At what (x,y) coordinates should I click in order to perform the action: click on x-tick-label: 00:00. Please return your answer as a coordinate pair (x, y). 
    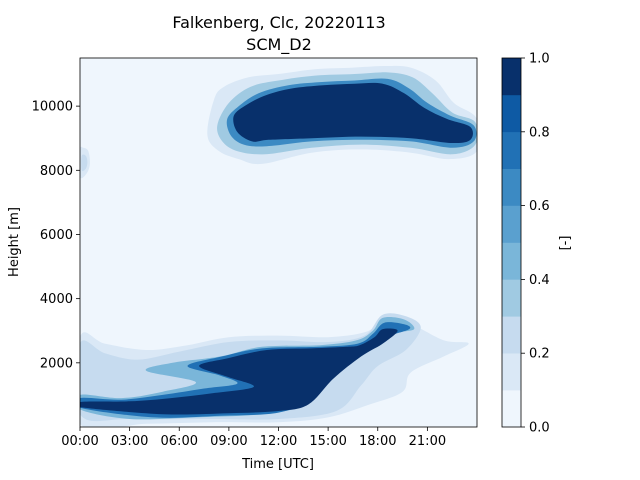
    Looking at the image, I should click on (79, 441).